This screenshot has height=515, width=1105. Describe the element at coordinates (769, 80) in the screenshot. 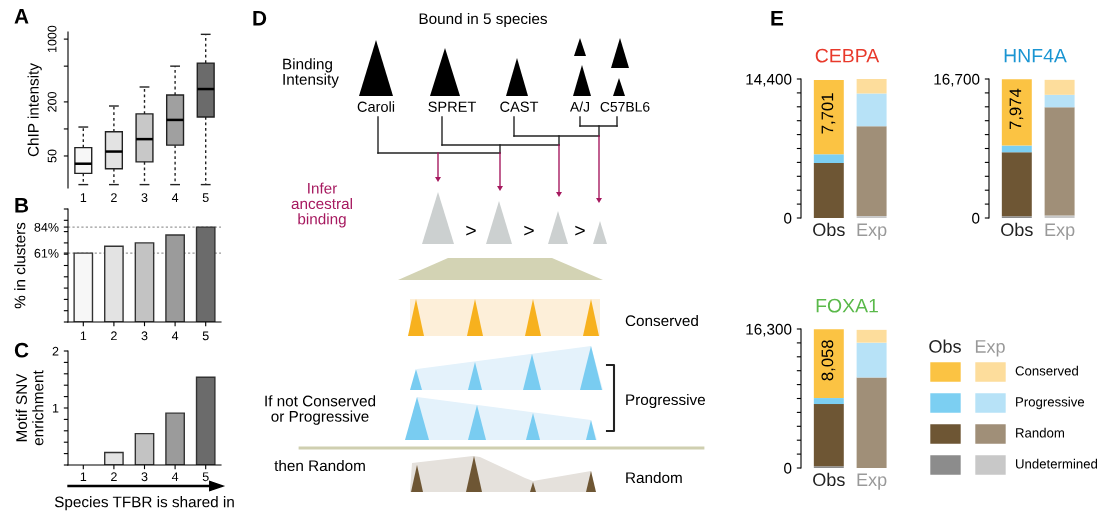

I see `y-tick-label: 14,400` at that location.